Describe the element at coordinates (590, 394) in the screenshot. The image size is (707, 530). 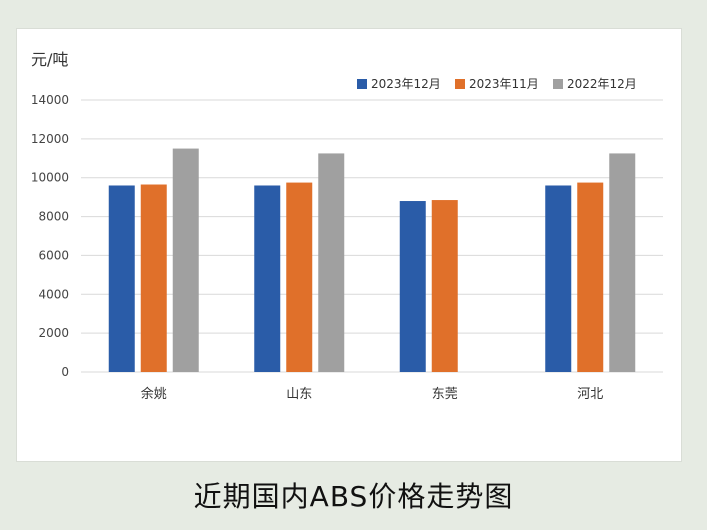
I see `x-category-label: 河北` at that location.